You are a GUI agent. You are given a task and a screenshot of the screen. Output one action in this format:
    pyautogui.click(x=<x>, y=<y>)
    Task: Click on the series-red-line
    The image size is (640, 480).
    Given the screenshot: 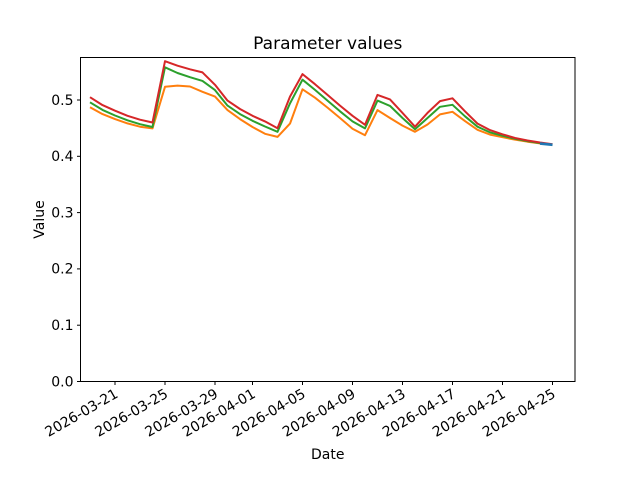 What is the action you would take?
    pyautogui.click(x=321, y=103)
    